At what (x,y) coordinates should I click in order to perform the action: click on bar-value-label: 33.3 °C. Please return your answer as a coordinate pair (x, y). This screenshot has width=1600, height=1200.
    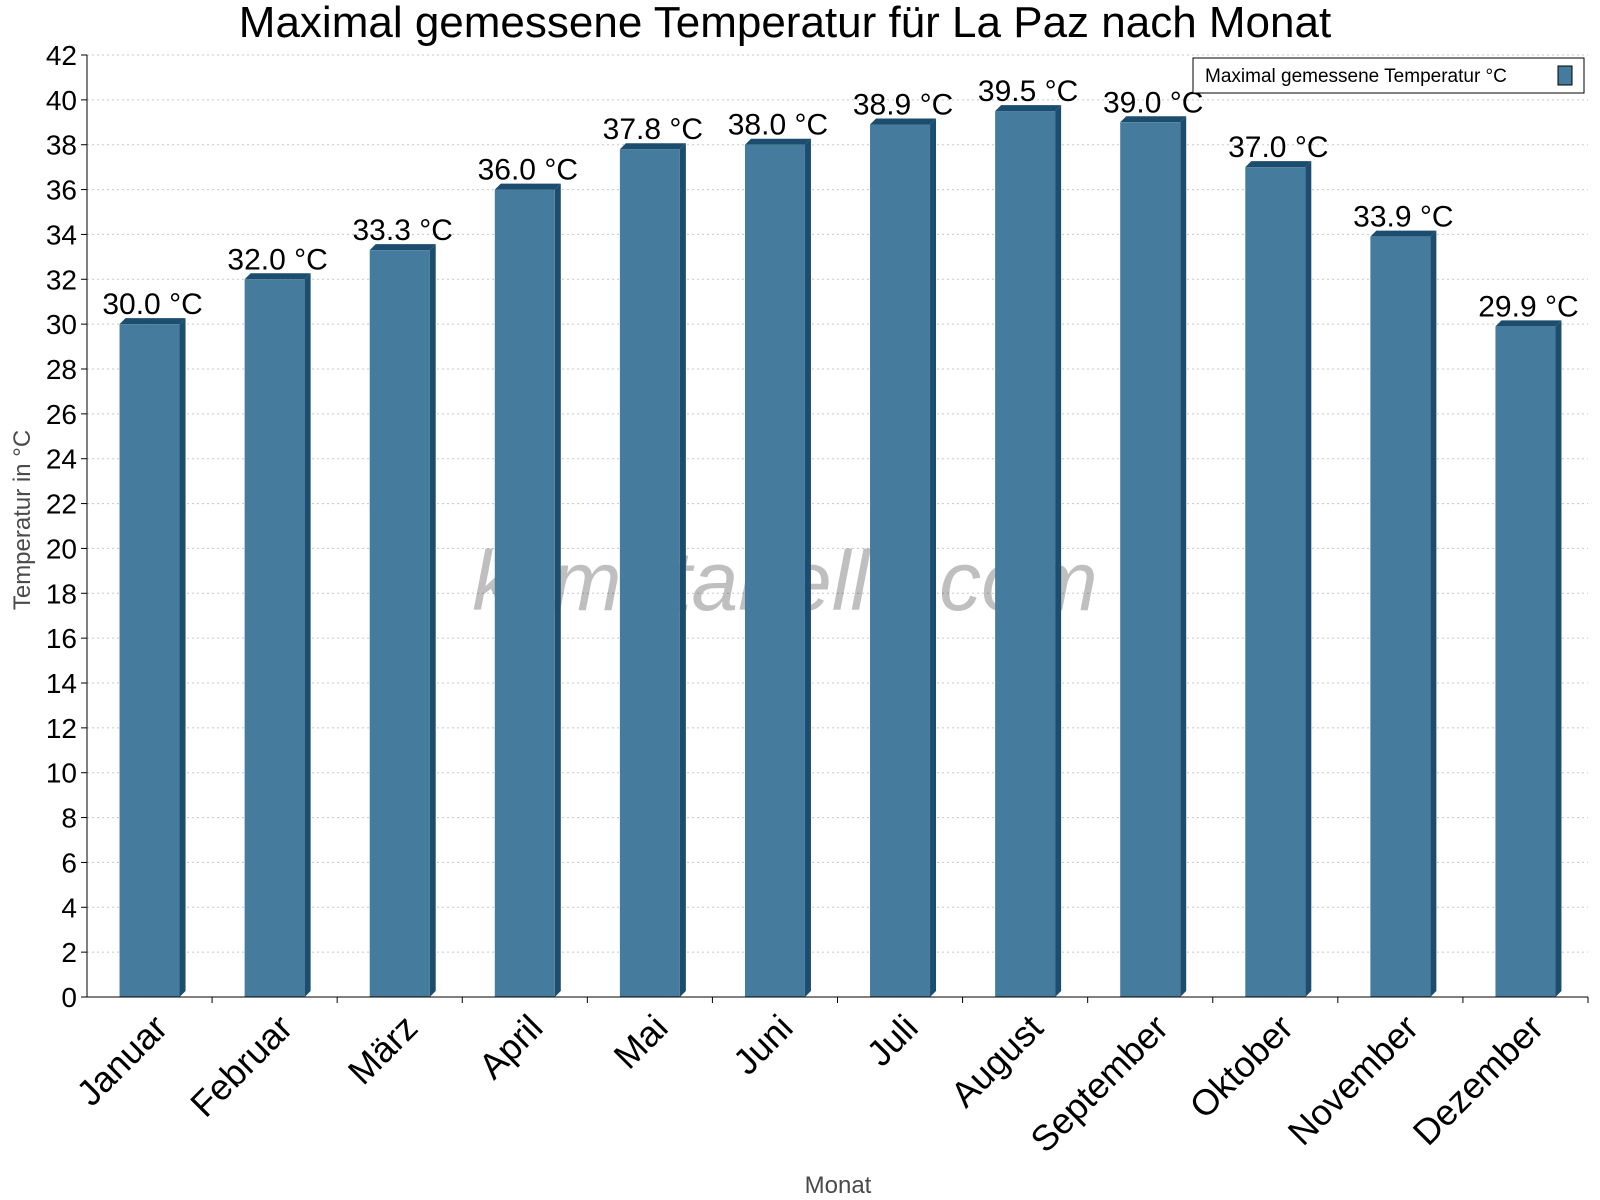
    Looking at the image, I should click on (403, 230).